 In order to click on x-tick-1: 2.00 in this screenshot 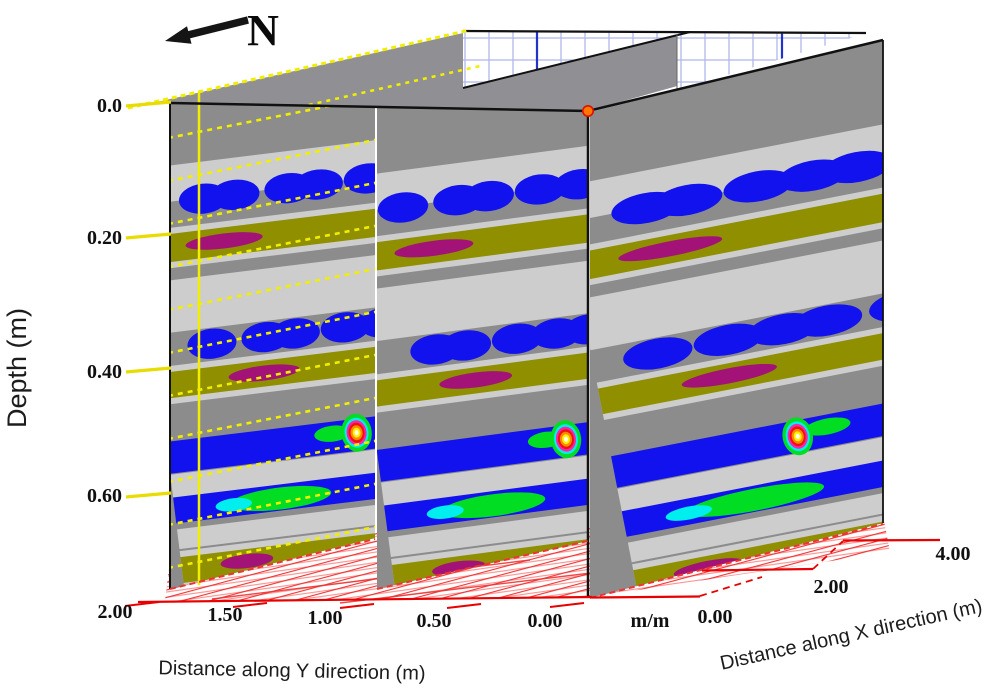, I will do `click(831, 587)`.